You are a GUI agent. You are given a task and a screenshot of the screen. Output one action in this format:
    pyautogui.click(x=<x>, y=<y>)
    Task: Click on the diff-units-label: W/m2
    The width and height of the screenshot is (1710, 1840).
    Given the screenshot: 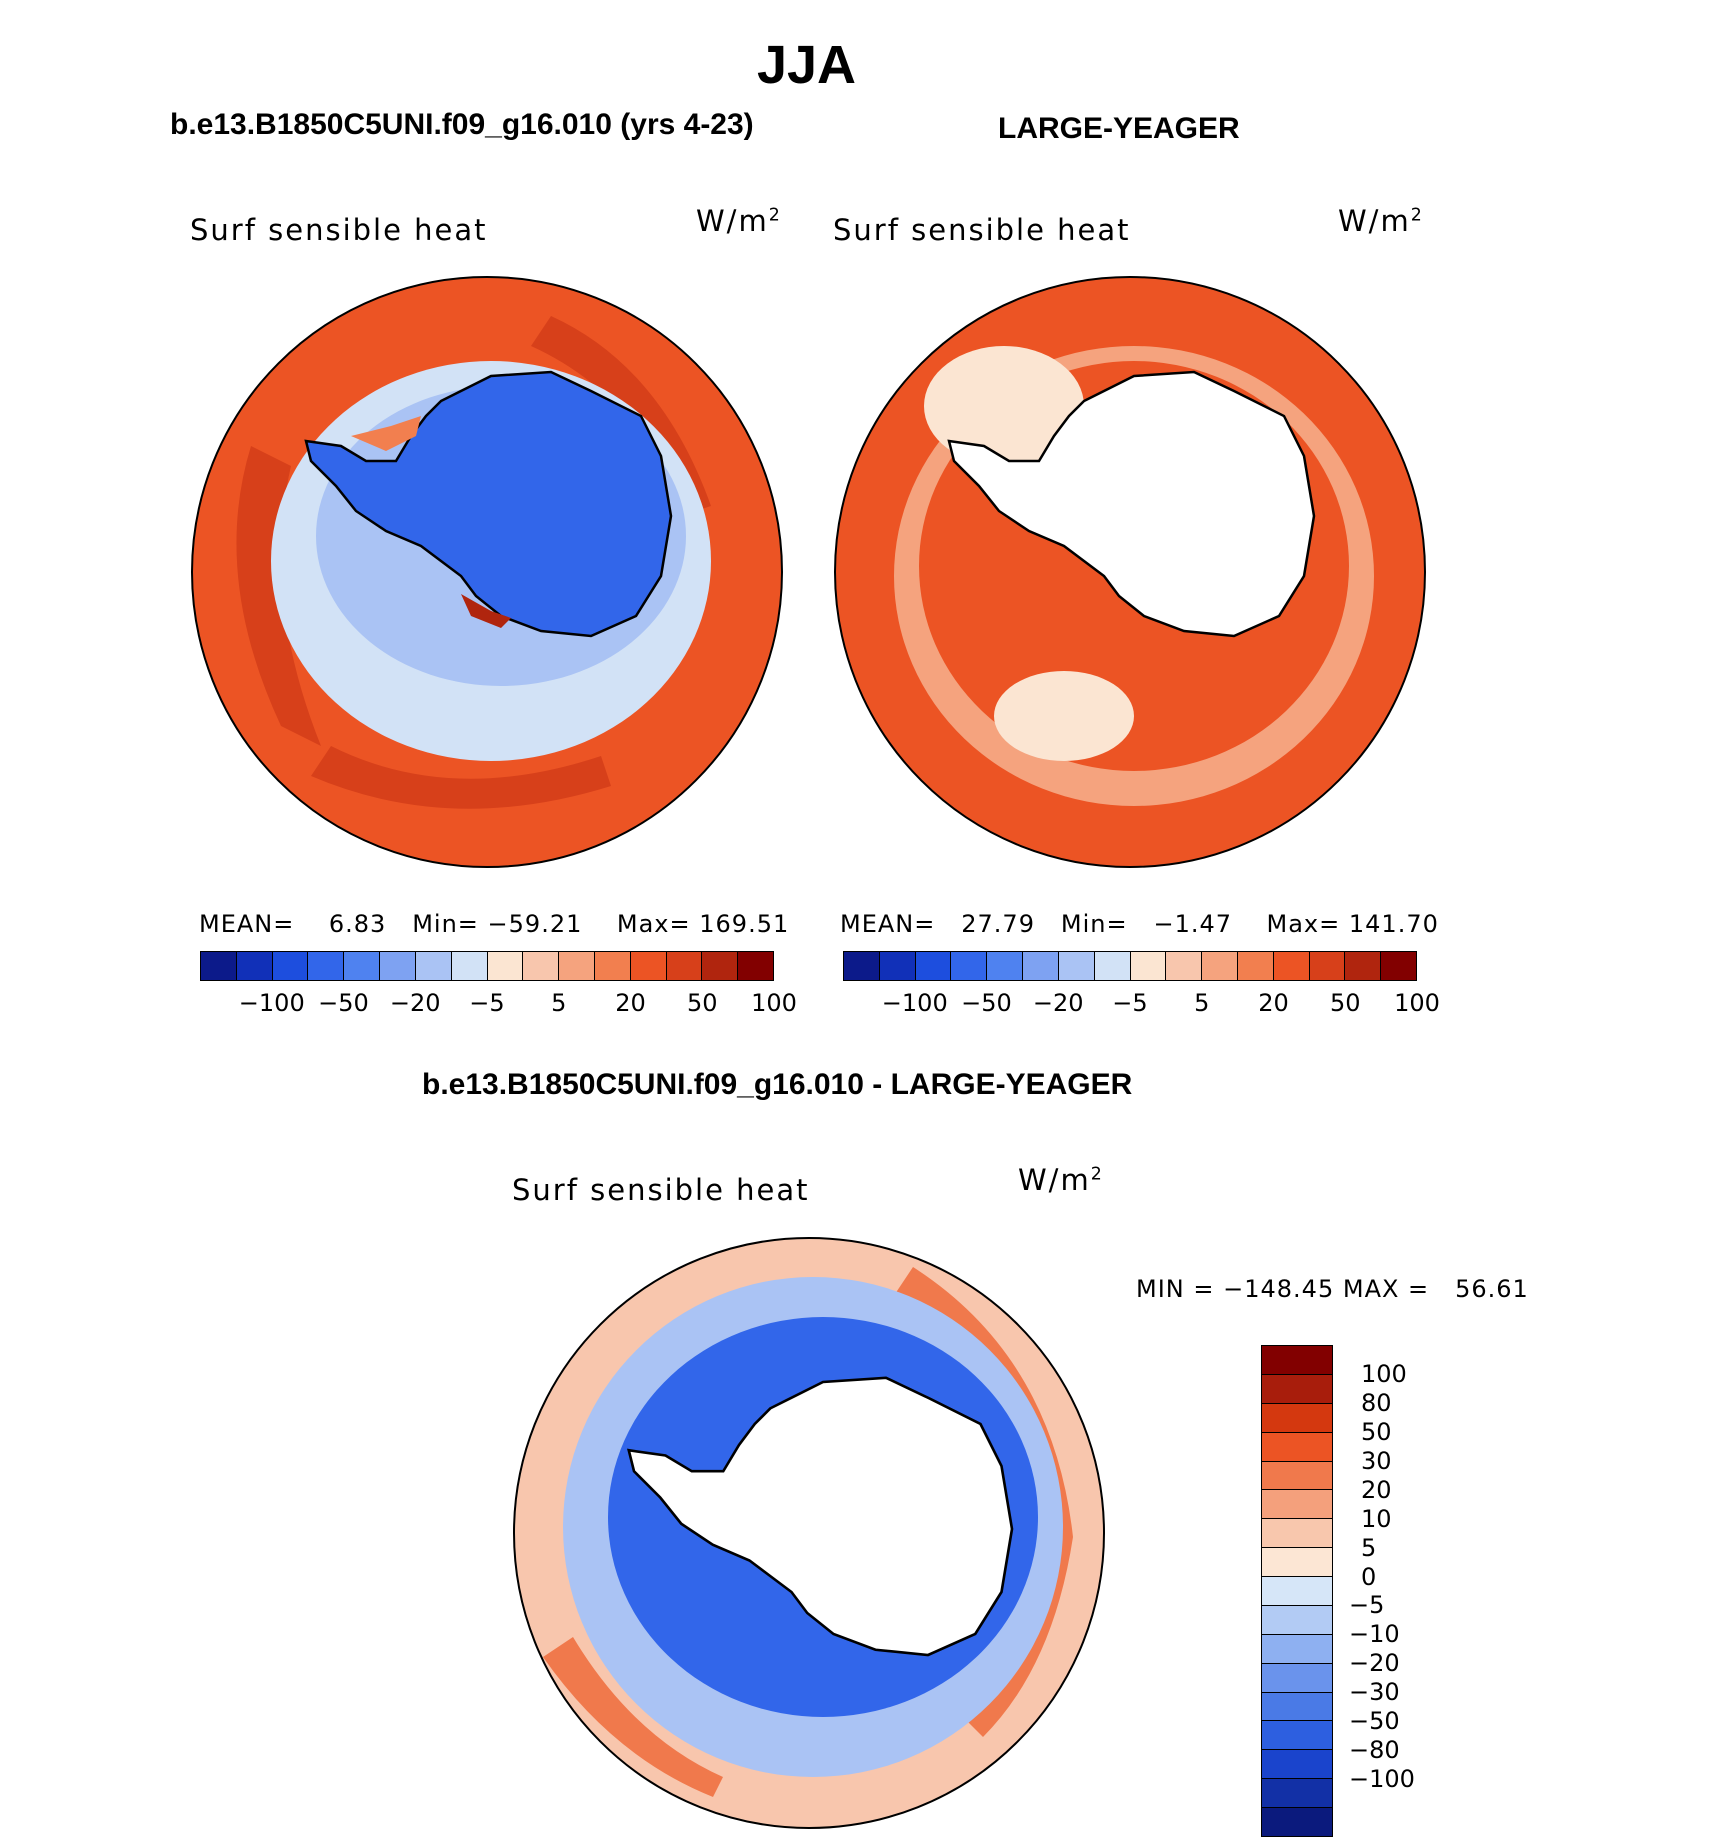 What is the action you would take?
    pyautogui.click(x=1061, y=1180)
    